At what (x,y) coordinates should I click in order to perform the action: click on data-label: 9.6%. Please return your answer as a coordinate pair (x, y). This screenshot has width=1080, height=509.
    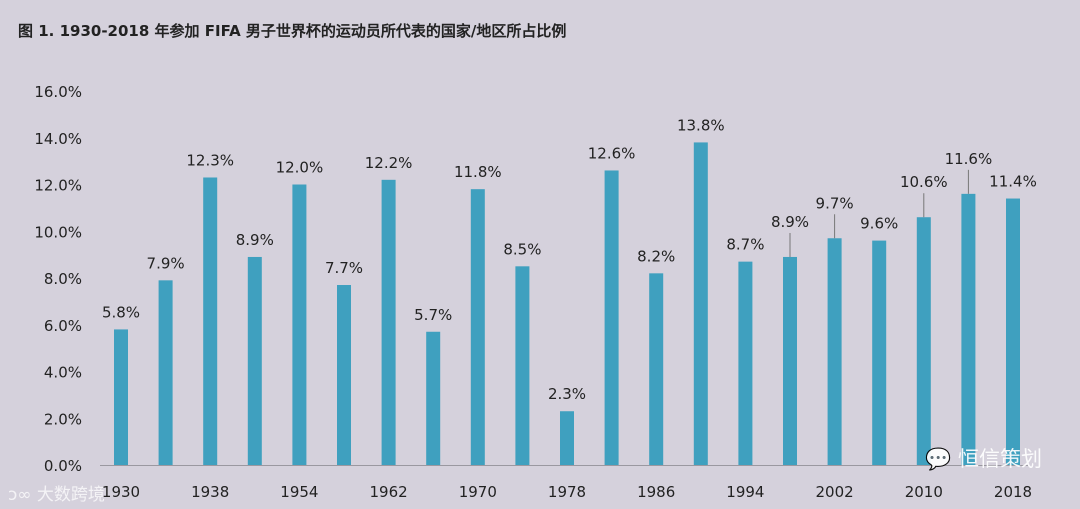
    Looking at the image, I should click on (879, 224).